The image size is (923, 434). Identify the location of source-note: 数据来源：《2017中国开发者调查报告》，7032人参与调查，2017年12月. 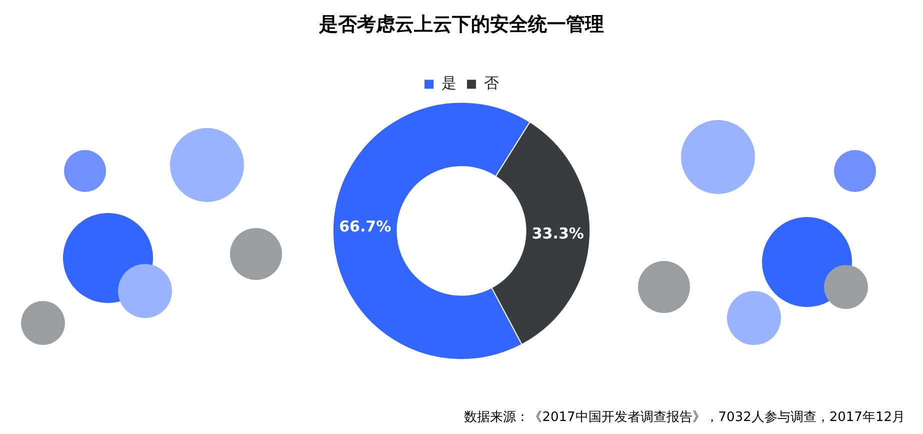
(684, 417).